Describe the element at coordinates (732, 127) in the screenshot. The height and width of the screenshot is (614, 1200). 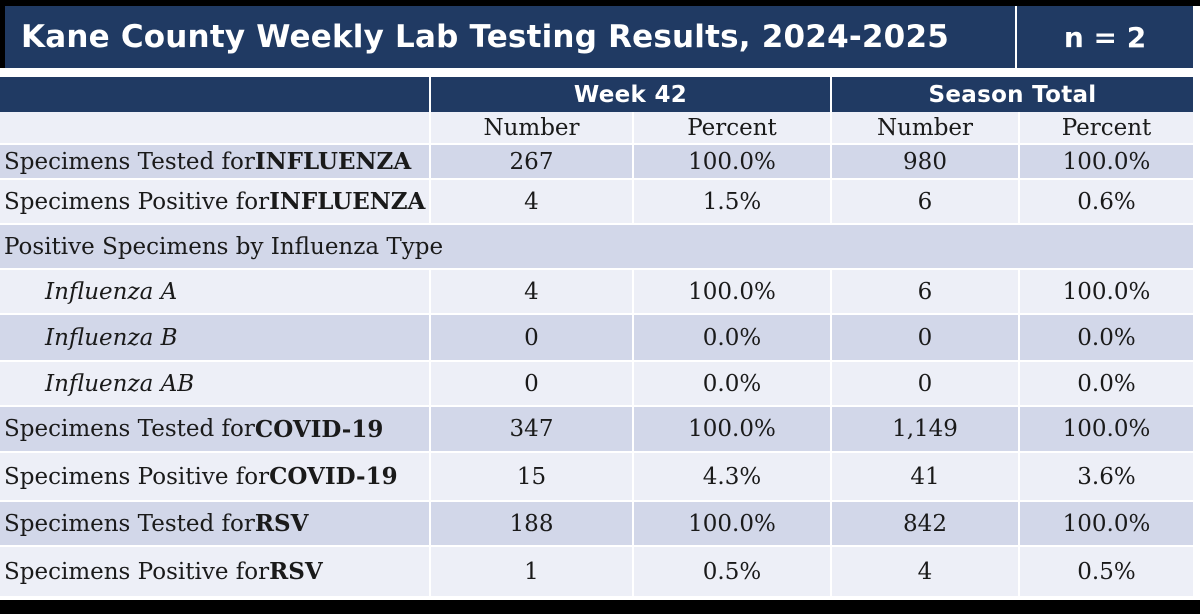
I see `col-header-week-percent: Percent` at that location.